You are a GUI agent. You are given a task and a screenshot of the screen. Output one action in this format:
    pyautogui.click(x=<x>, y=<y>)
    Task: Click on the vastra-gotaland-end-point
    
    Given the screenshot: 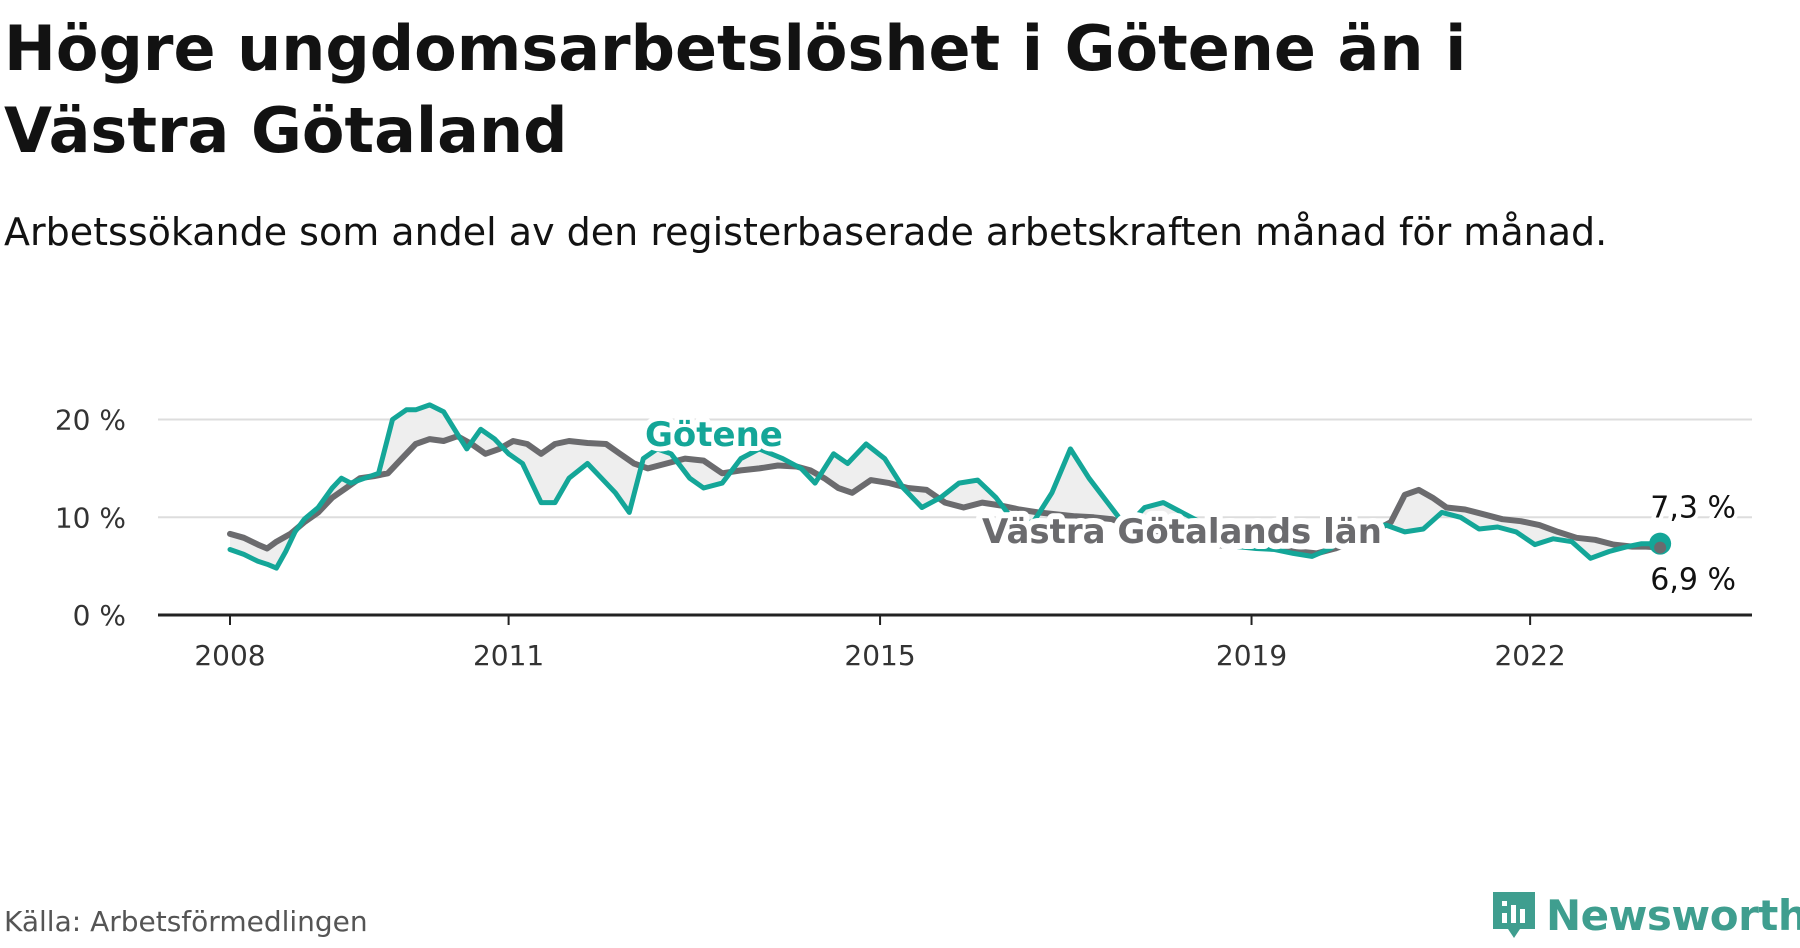 What is the action you would take?
    pyautogui.click(x=1660, y=547)
    